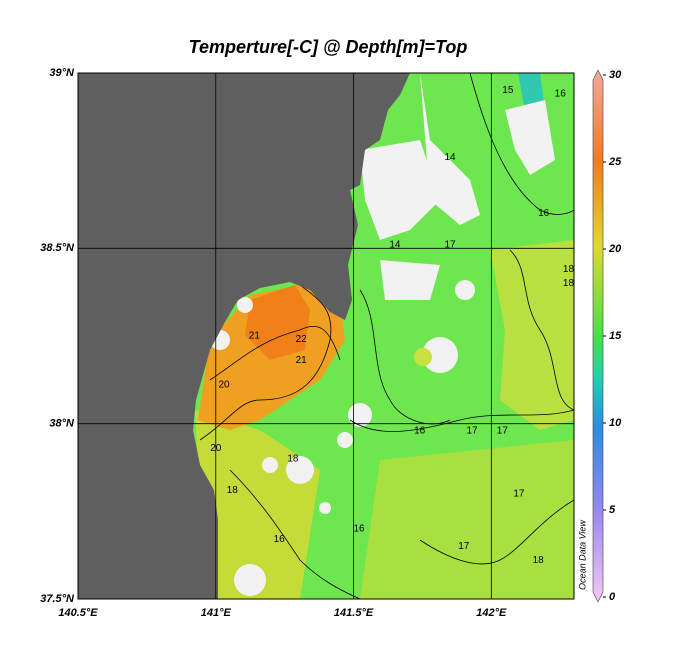 The image size is (684, 660). Describe the element at coordinates (78, 613) in the screenshot. I see `x-tick-label: 140.5°E` at that location.